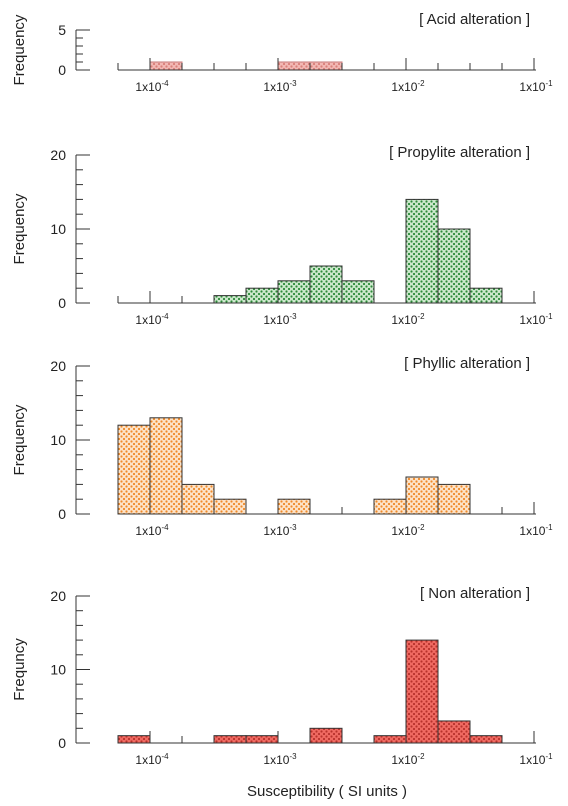 Image resolution: width=568 pixels, height=806 pixels. Describe the element at coordinates (327, 791) in the screenshot. I see `x-axis-label: Susceptibility ( SI units )` at that location.